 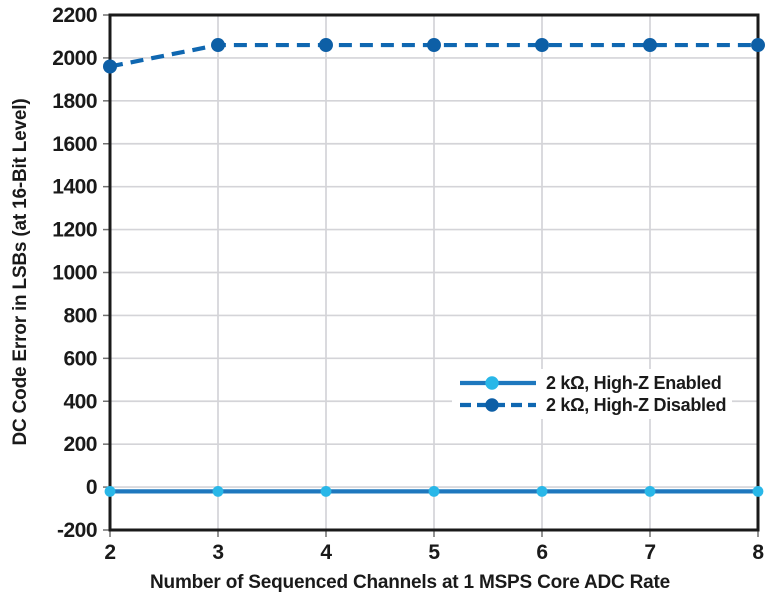 I want to click on y-tick-label: 400, so click(x=80, y=401).